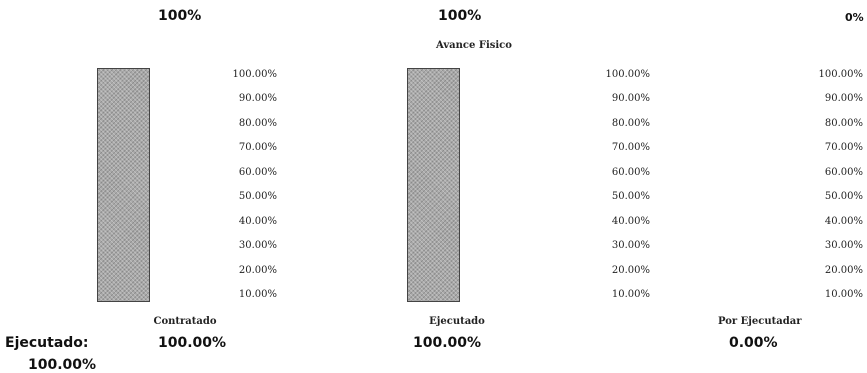  Describe the element at coordinates (457, 321) in the screenshot. I see `category-label: Ejecutado` at that location.